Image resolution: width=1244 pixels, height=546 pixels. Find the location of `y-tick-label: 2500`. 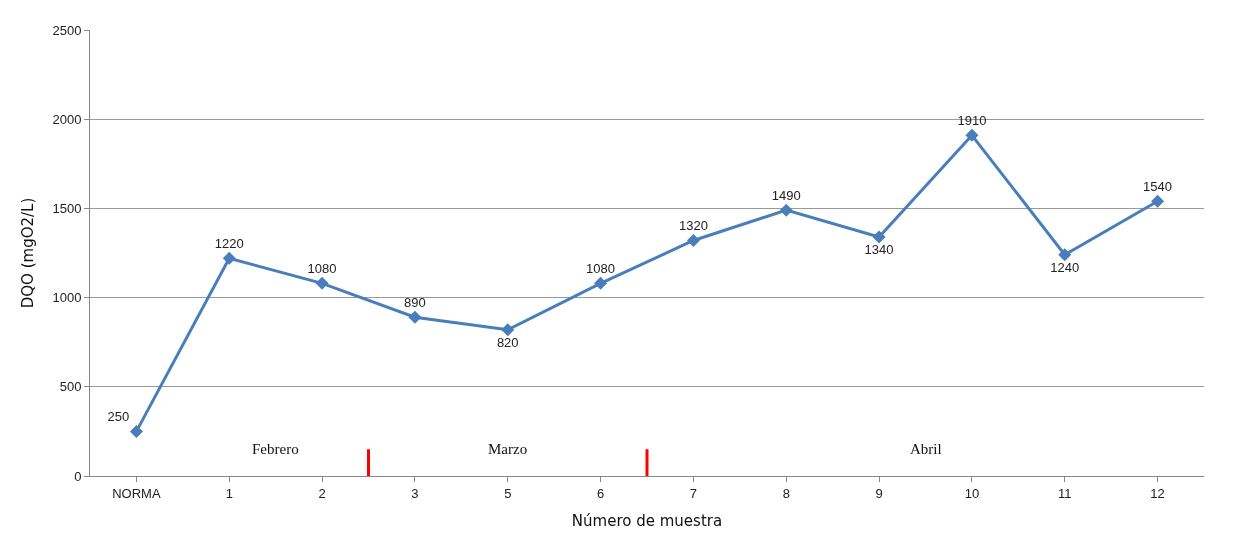

y-tick-label: 2500 is located at coordinates (67, 30).